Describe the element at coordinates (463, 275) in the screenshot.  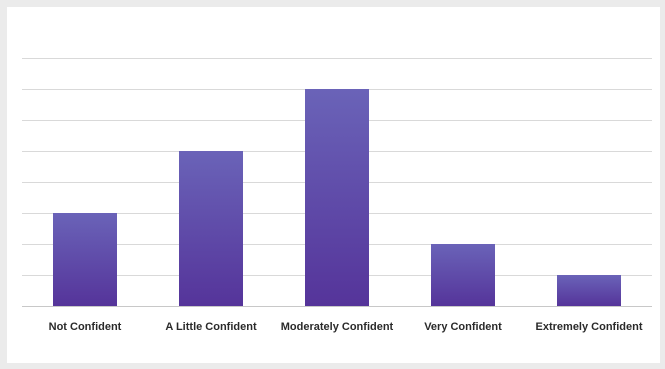
I see `bar-very-confident` at that location.